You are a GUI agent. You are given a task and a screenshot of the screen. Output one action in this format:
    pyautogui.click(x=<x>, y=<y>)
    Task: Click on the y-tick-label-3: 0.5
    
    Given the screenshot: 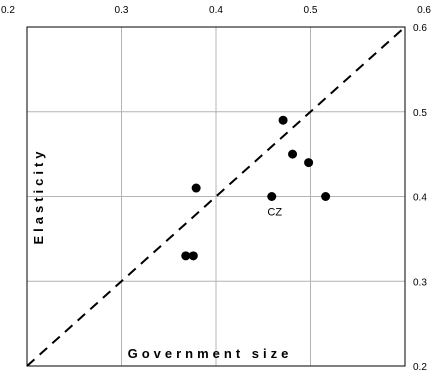 What is the action you would take?
    pyautogui.click(x=420, y=113)
    